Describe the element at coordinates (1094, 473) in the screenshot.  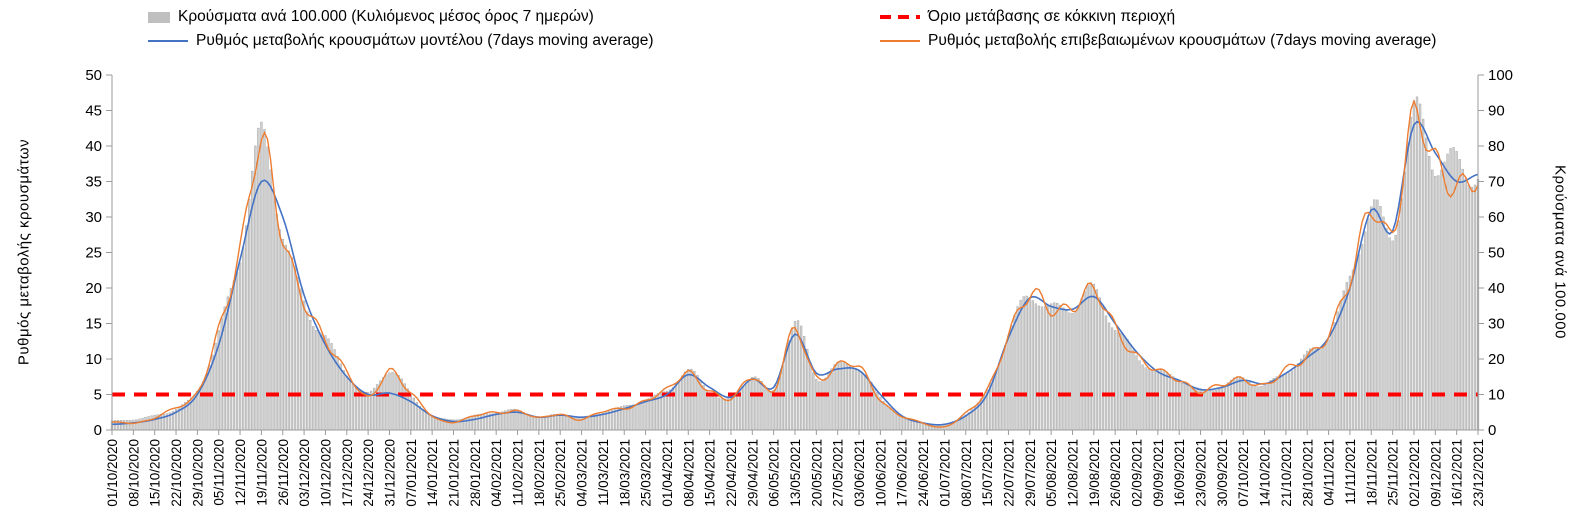
I see `x-axis-tick-label: 19/08/2021` at that location.